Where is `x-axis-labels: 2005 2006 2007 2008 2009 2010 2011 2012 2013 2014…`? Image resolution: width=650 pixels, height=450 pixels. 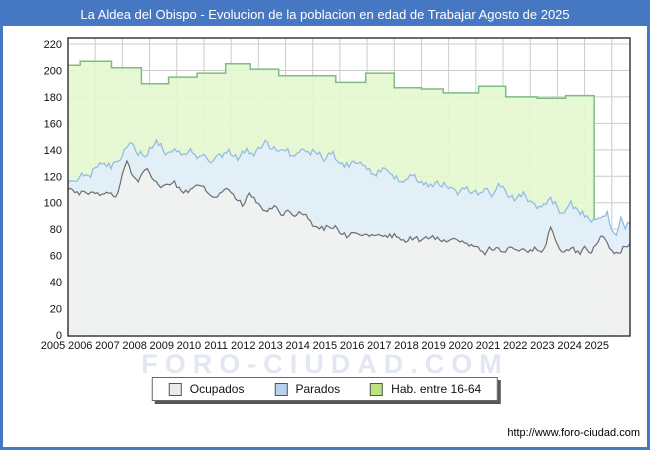 x-axis-labels: 2005 2006 2007 2008 2009 2010 2011 2012 2013 2014… is located at coordinates (325, 346).